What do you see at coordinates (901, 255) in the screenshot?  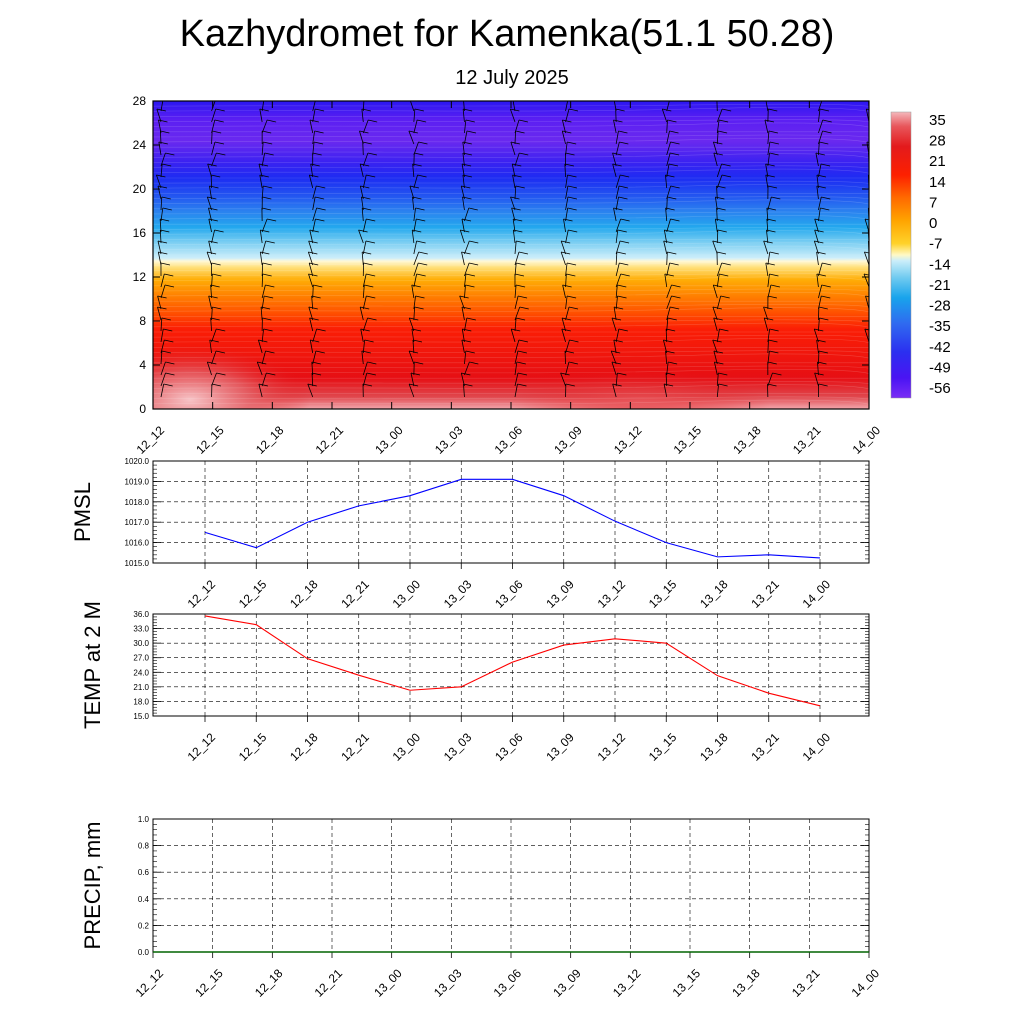 I see `colorbar-ramp` at bounding box center [901, 255].